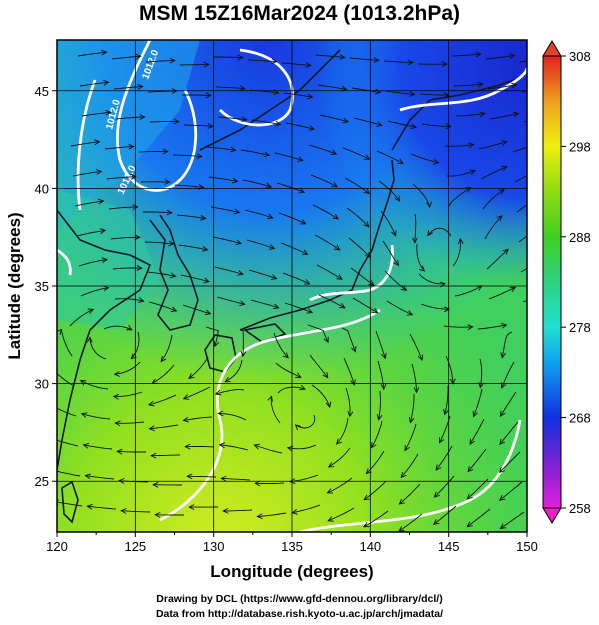 The height and width of the screenshot is (625, 599). What do you see at coordinates (57, 546) in the screenshot?
I see `x-tick-label: 120` at bounding box center [57, 546].